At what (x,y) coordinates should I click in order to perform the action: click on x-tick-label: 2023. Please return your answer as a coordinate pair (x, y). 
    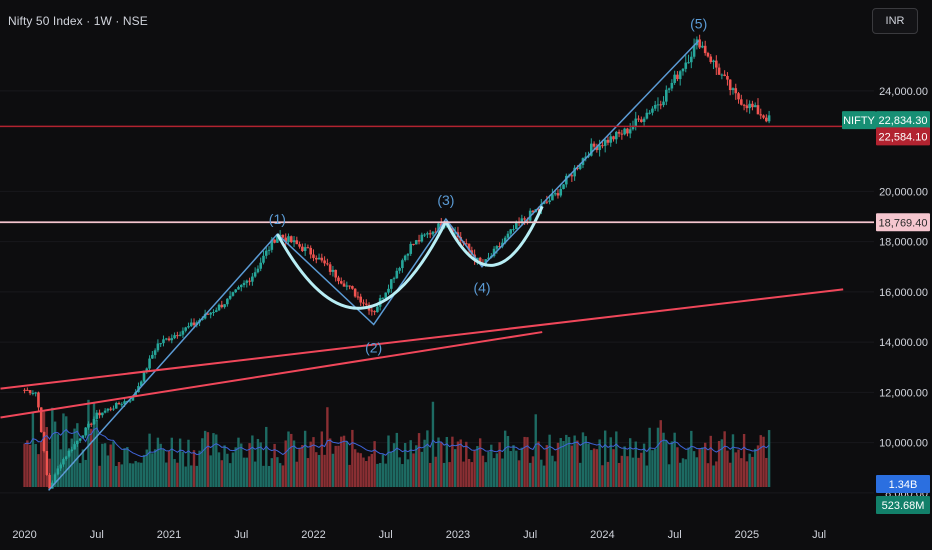
    Looking at the image, I should click on (458, 535).